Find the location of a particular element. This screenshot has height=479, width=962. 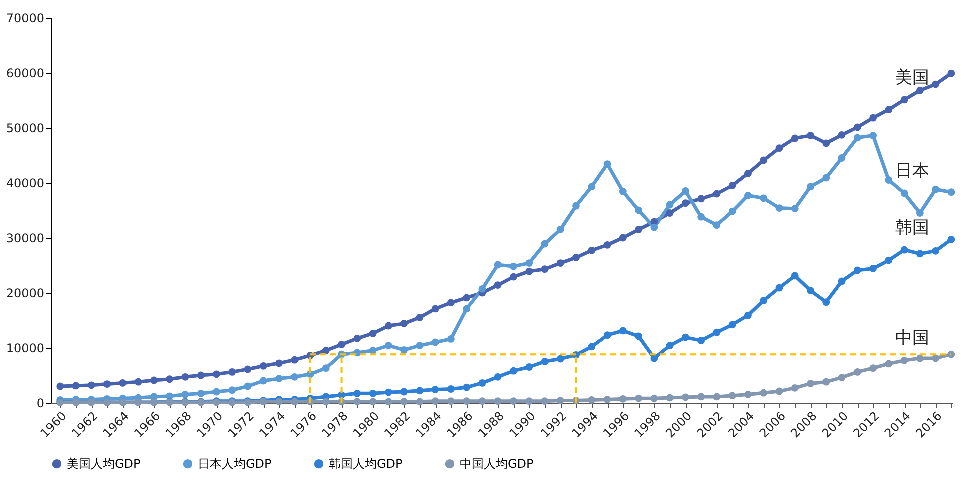

legend-label: 韩国人均GDP is located at coordinates (366, 464).